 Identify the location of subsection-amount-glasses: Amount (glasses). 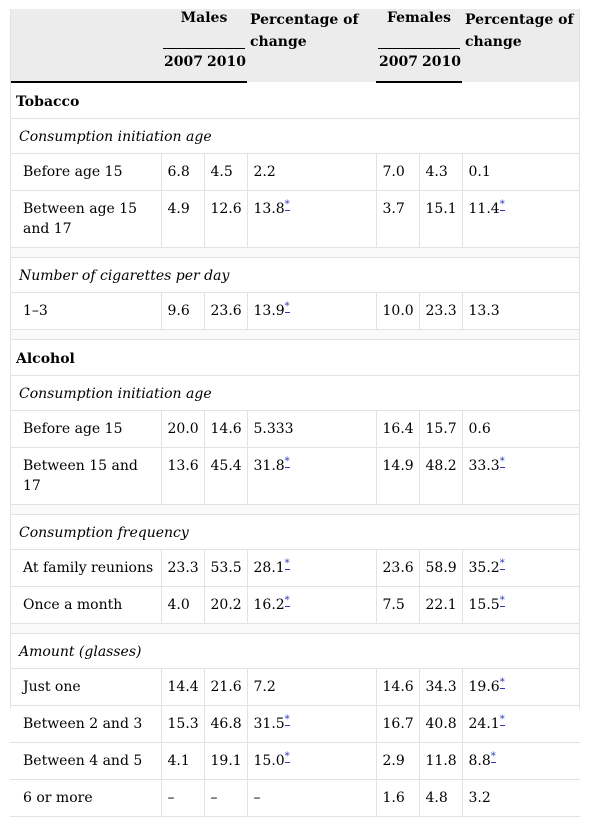
(295, 651).